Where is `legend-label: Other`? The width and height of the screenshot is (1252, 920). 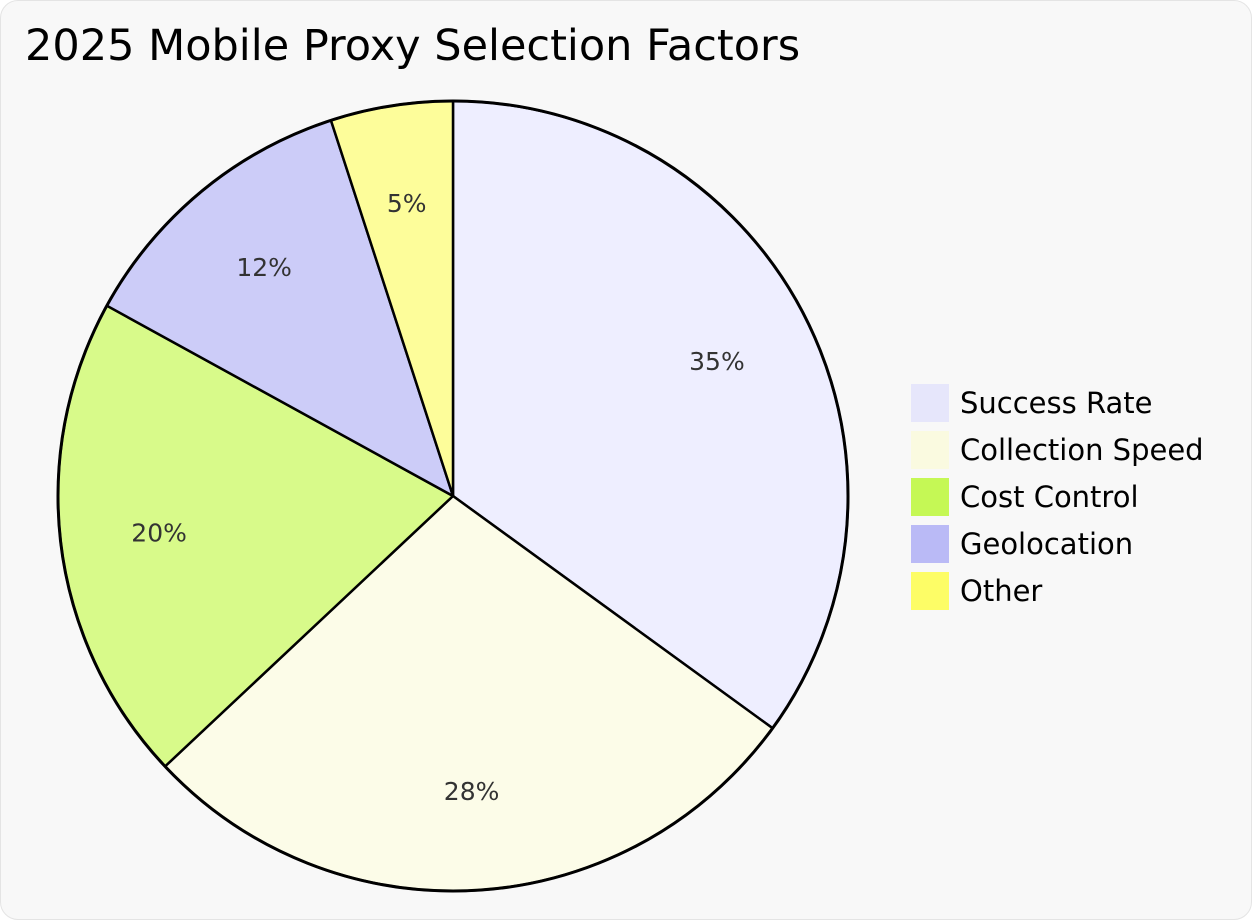 legend-label: Other is located at coordinates (1001, 590).